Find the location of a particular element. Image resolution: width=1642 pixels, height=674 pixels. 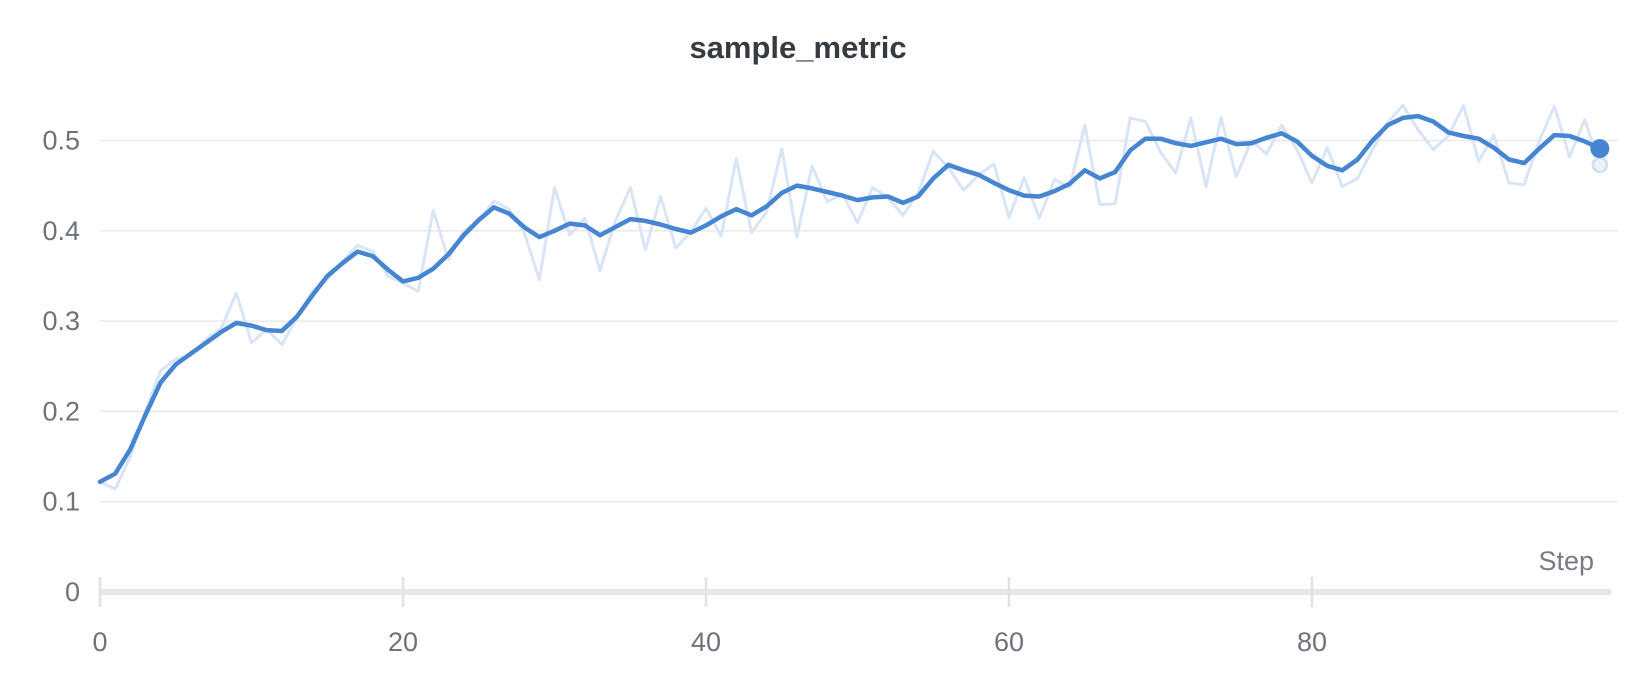

x-tick-label: 0 is located at coordinates (99, 642).